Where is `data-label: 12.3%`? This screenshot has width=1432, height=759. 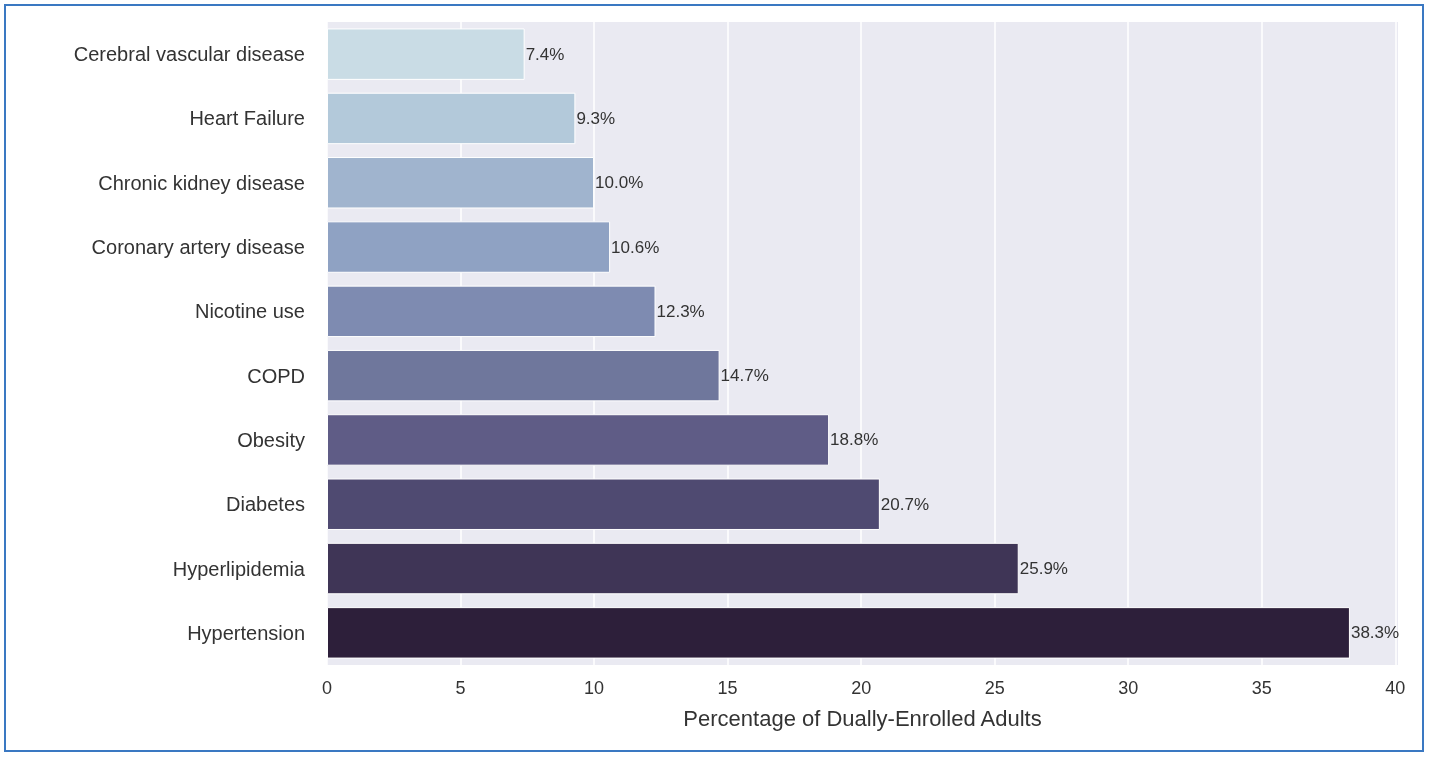
data-label: 12.3% is located at coordinates (680, 311).